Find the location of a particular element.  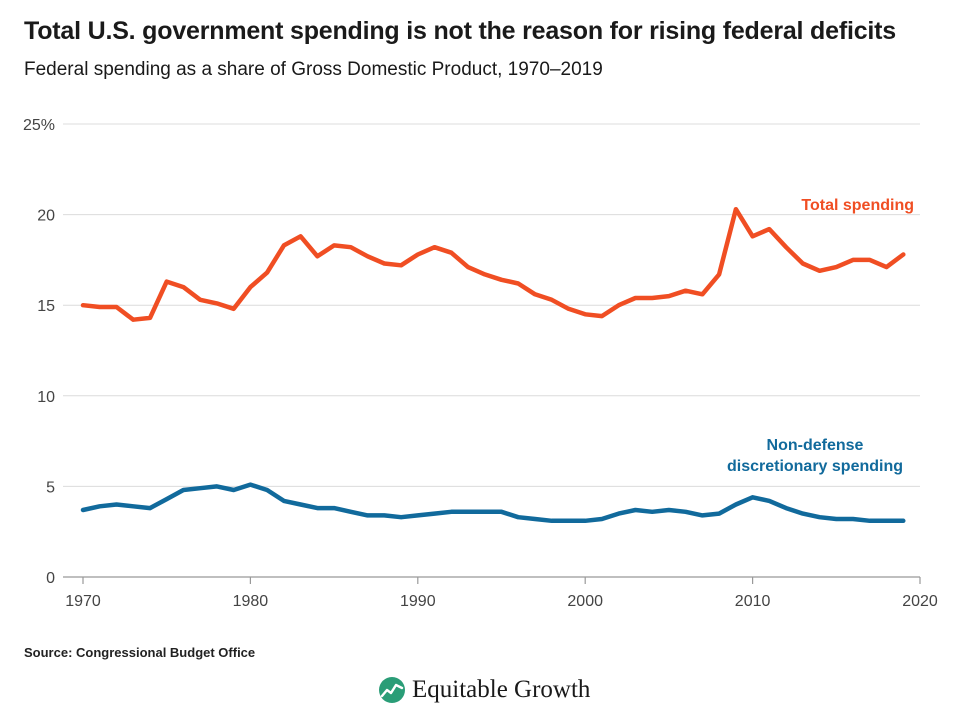

y-tick-label: 25% is located at coordinates (39, 125).